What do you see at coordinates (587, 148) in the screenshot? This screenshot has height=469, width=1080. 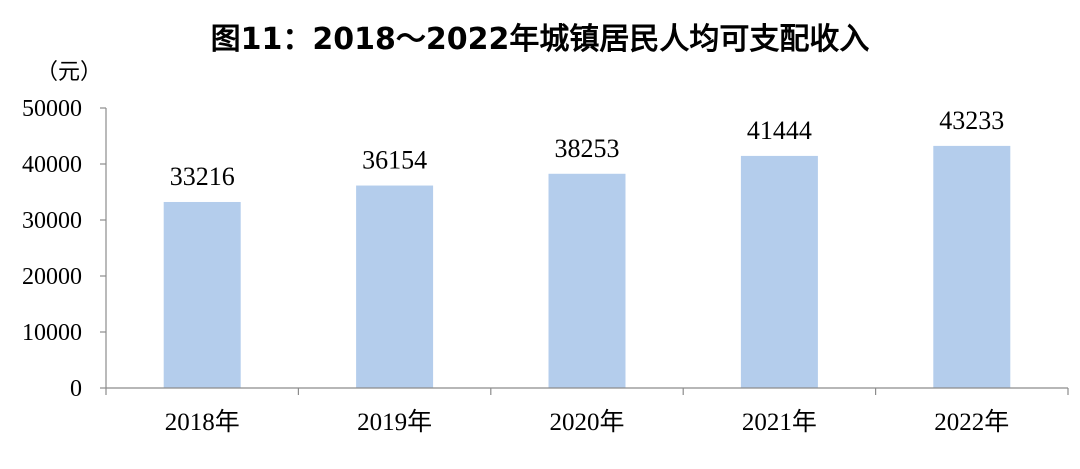 I see `bar-value-label: 38253` at bounding box center [587, 148].